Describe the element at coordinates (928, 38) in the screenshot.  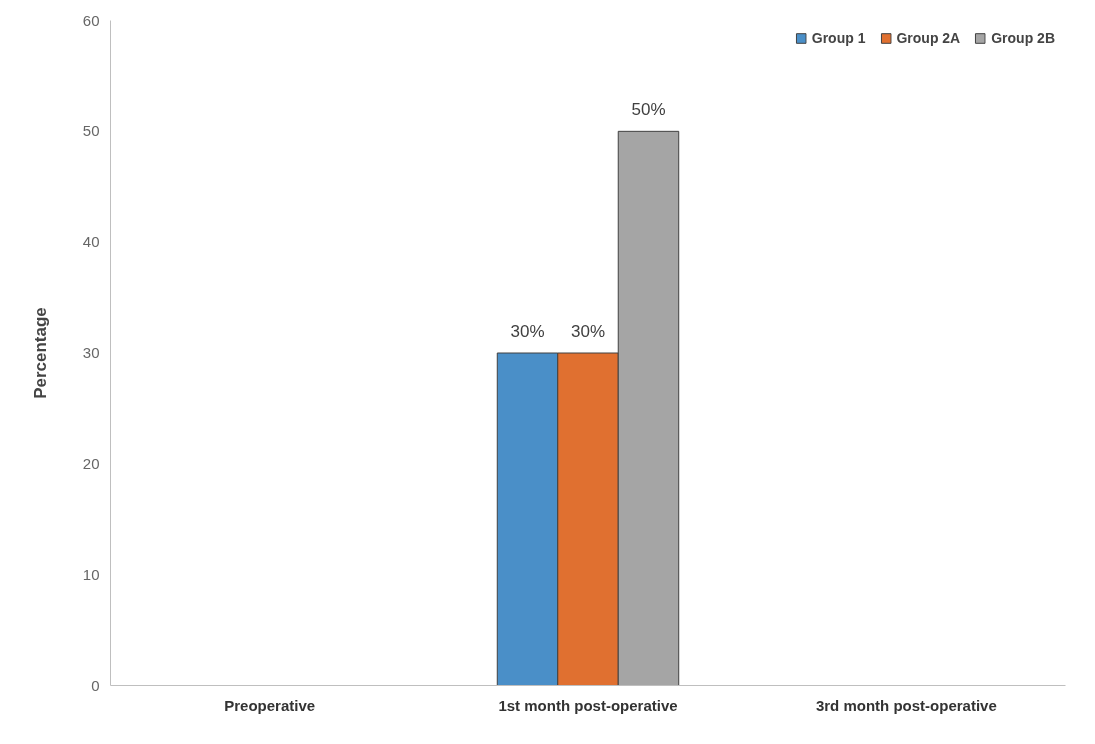
I see `legend-label: Group 2A` at that location.